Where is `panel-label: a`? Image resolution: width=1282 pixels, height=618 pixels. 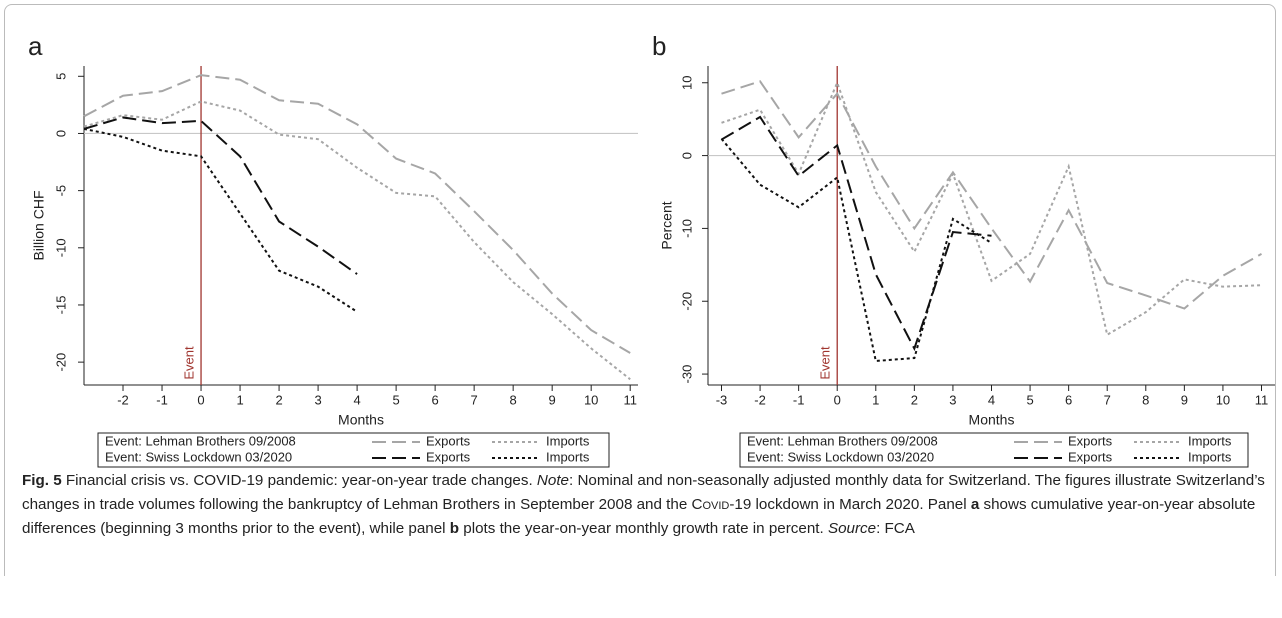 panel-label: a is located at coordinates (35, 46).